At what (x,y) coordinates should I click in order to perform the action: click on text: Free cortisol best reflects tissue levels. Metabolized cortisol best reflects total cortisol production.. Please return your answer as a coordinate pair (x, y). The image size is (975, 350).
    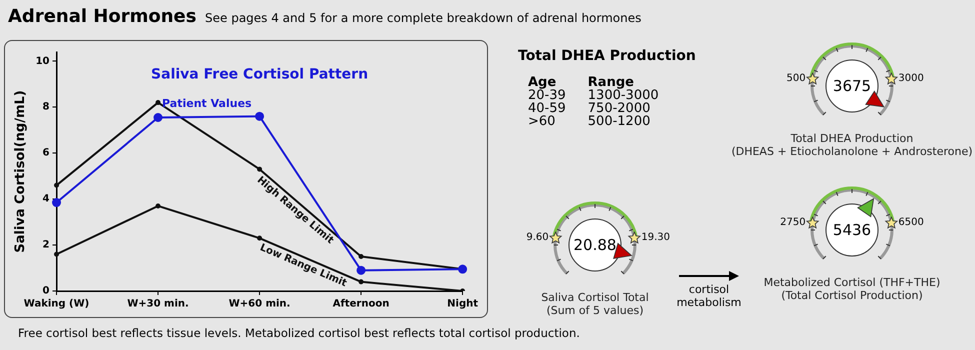
    Looking at the image, I should click on (299, 333).